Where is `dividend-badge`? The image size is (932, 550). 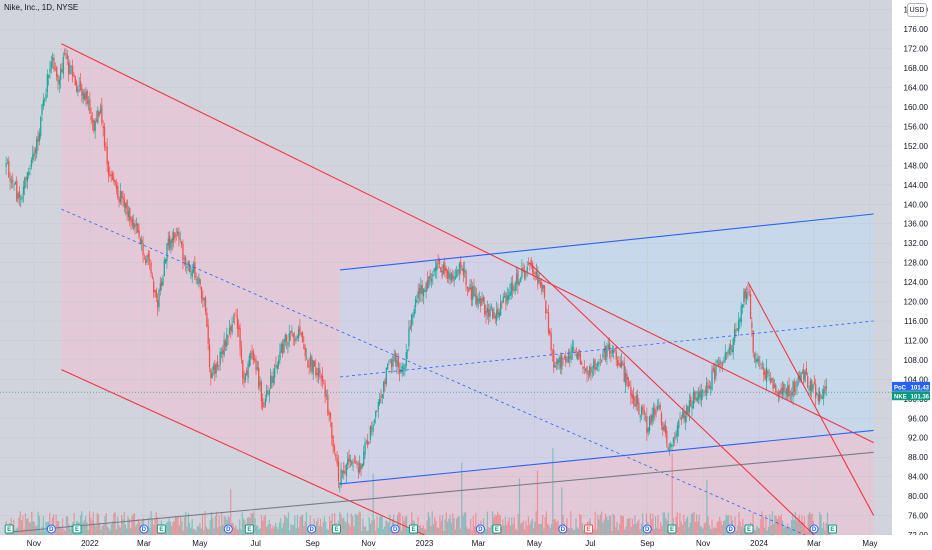 dividend-badge is located at coordinates (647, 529).